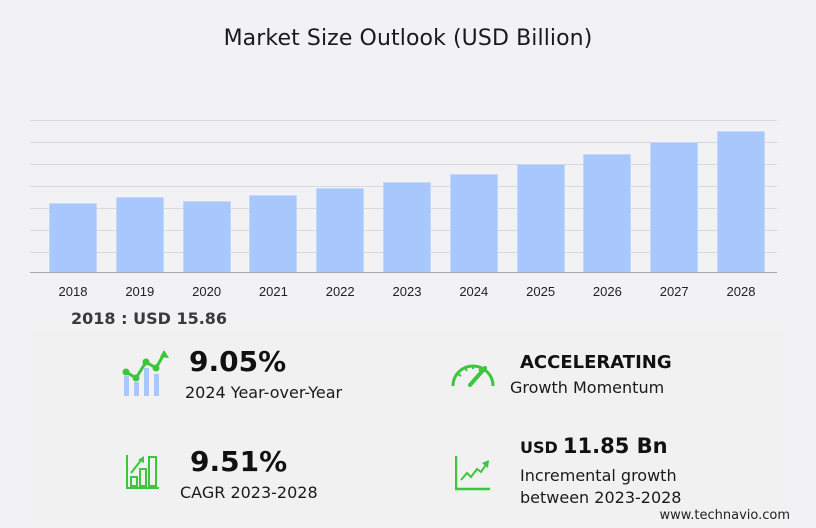  What do you see at coordinates (601, 497) in the screenshot?
I see `incremental-label-line2: between 2023-2028` at bounding box center [601, 497].